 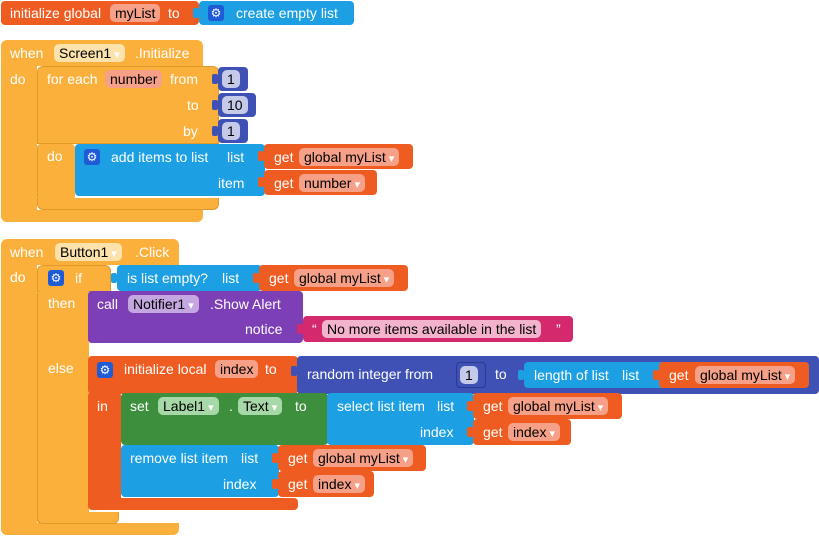 I want to click on notifier-dropdown: Notifier1, so click(x=163, y=304).